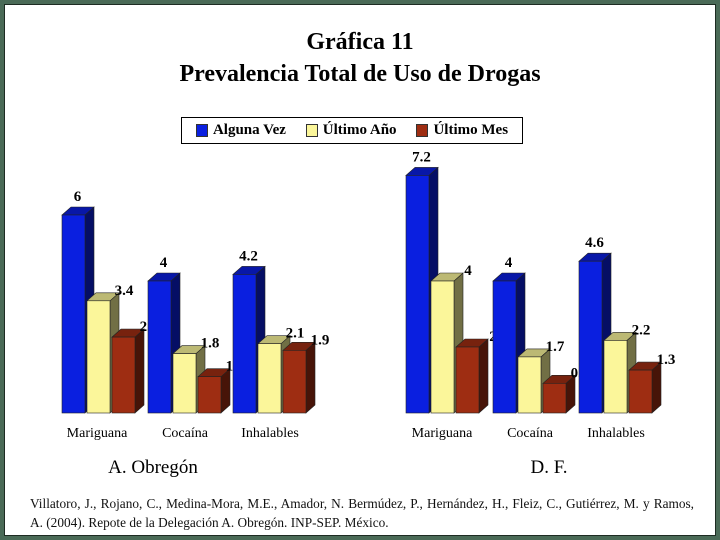 This screenshot has height=540, width=720. I want to click on legend-item-ultimo-mes: Último Mes, so click(462, 130).